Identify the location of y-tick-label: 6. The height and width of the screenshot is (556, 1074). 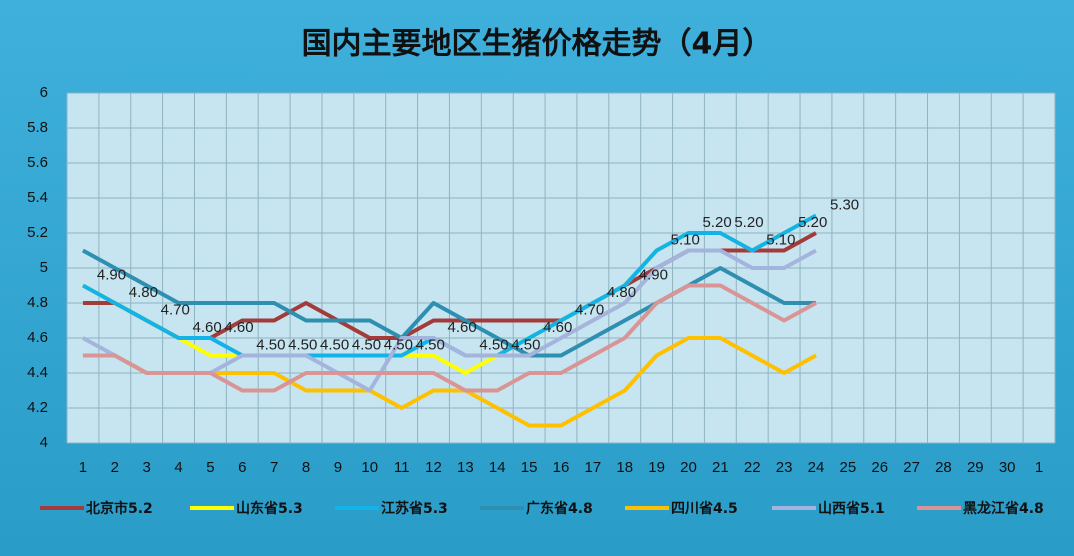
(44, 92).